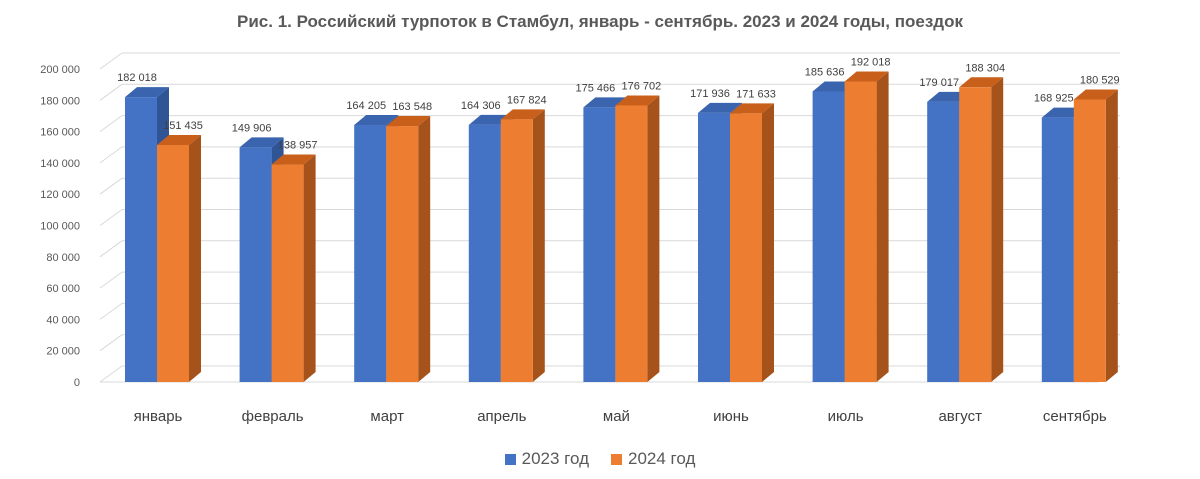 This screenshot has width=1200, height=479. I want to click on data-label: 151 435, so click(183, 126).